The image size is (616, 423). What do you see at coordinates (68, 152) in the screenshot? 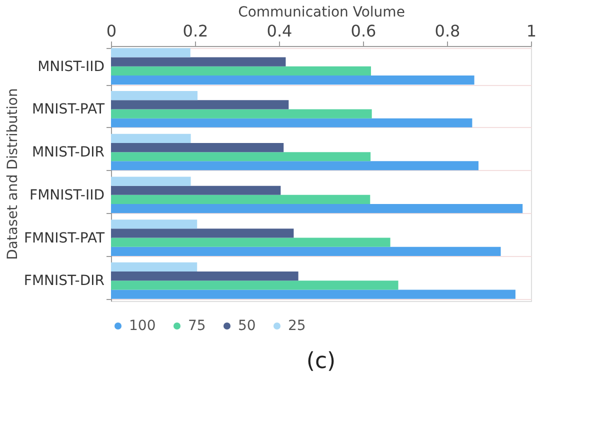
I see `y-tick-label: MNIST-DIR` at bounding box center [68, 152].